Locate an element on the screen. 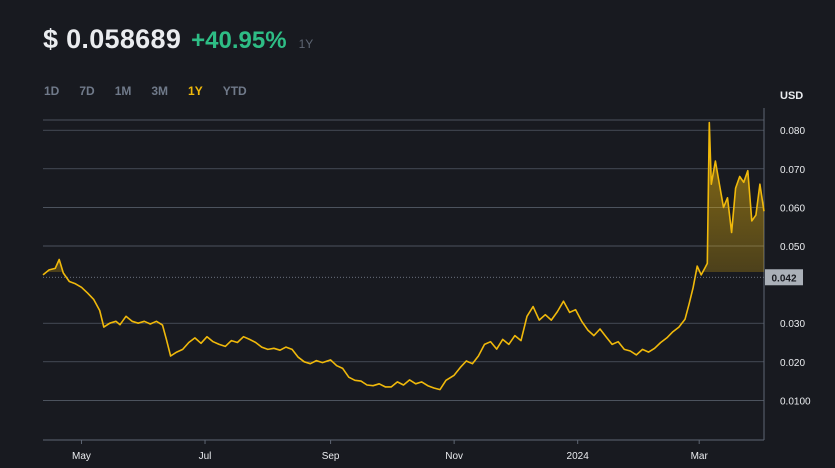 This screenshot has width=835, height=468. current-price-label: 0.042 is located at coordinates (783, 278).